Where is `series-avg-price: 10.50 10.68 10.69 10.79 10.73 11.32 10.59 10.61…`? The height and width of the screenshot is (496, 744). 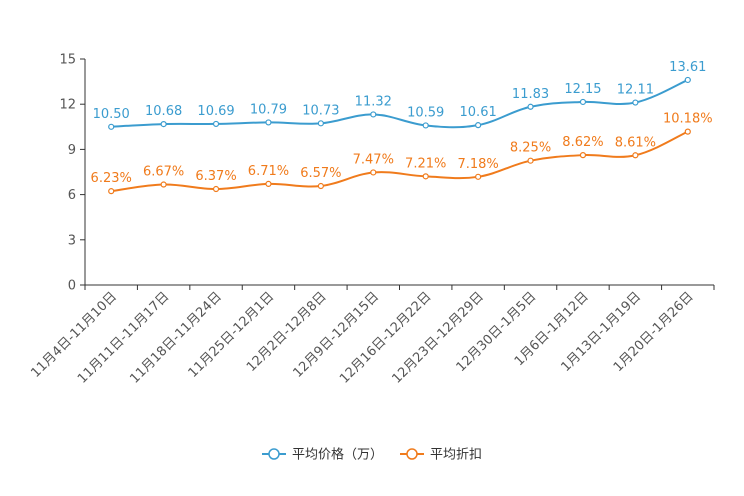 series-avg-price: 10.50 10.68 10.69 10.79 10.73 11.32 10.59 10.61… is located at coordinates (399, 95).